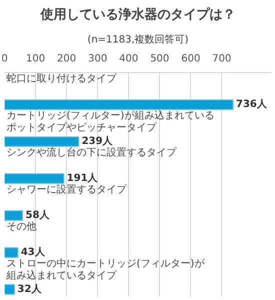  Describe the element at coordinates (67, 190) in the screenshot. I see `y-tick-label: シャワーに設置するタイプ` at that location.